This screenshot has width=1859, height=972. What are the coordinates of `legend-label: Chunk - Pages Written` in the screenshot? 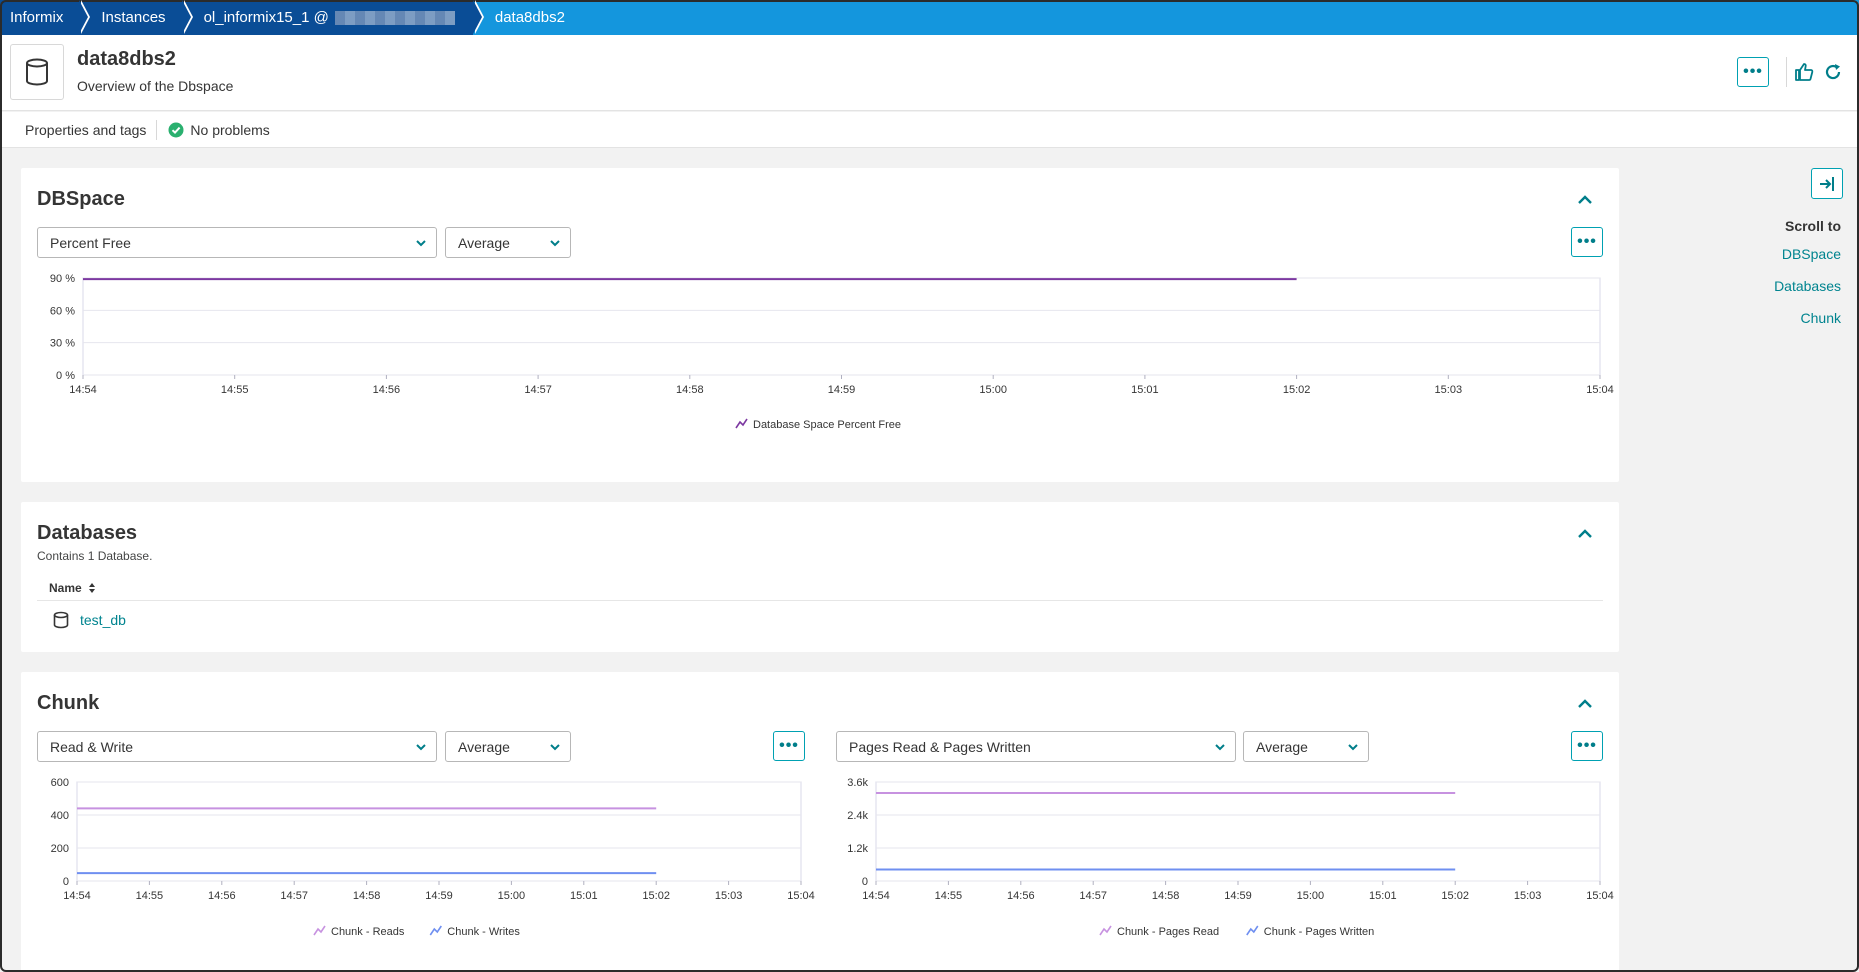 It's located at (1319, 932).